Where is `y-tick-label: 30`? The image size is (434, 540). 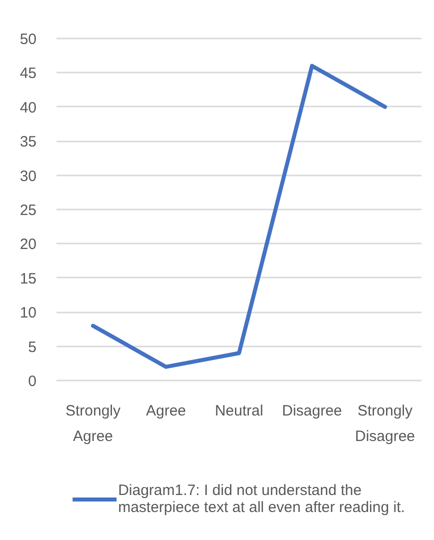 y-tick-label: 30 is located at coordinates (28, 176).